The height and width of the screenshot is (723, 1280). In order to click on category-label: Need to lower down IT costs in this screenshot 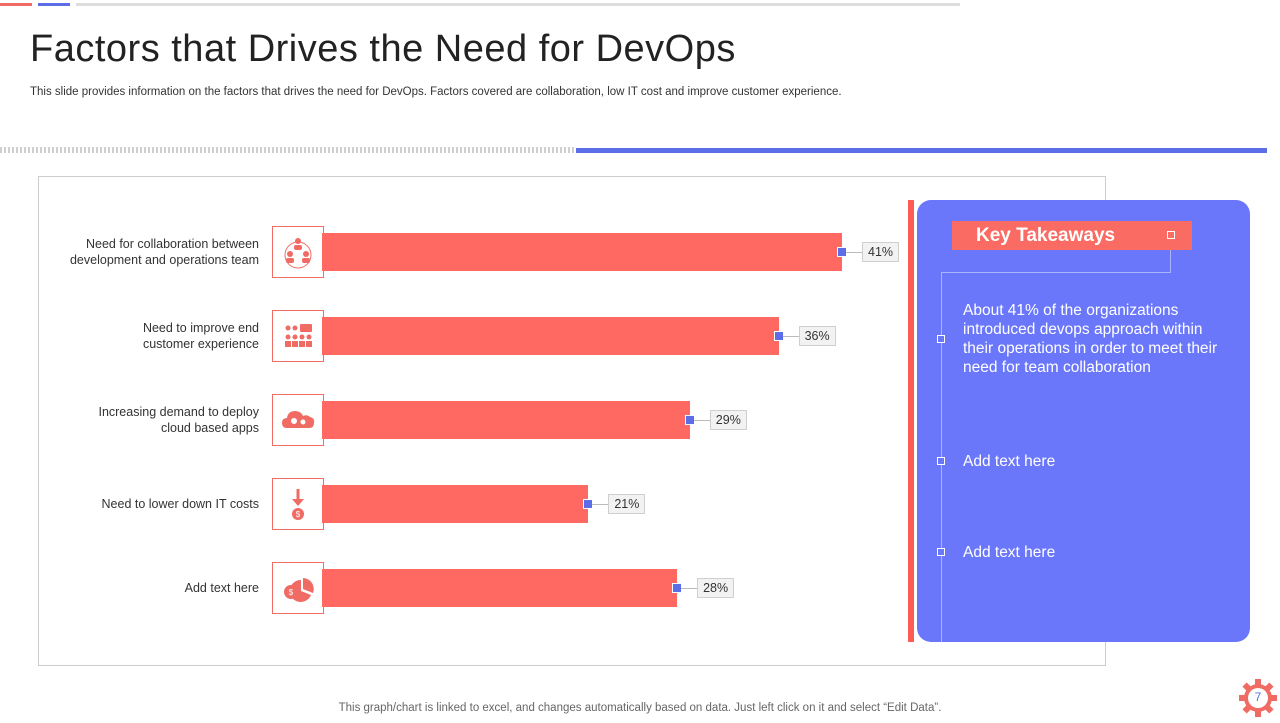, I will do `click(180, 504)`.